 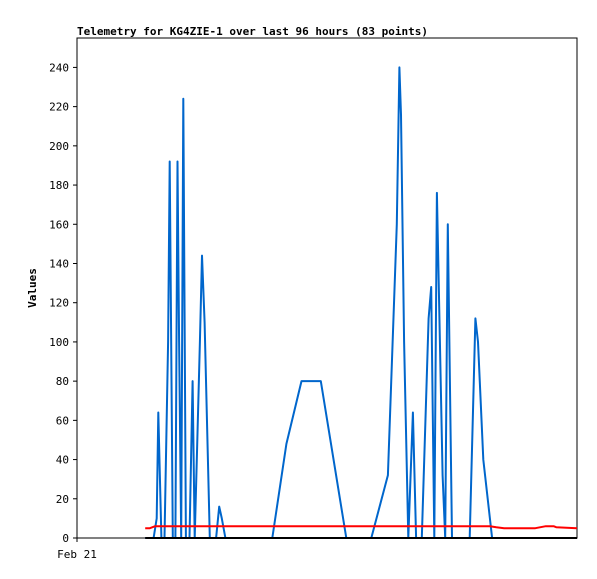 I want to click on y-axis: 0 20 40 60 80 100 120 140 160 180 200 220 240, so click(x=63, y=303).